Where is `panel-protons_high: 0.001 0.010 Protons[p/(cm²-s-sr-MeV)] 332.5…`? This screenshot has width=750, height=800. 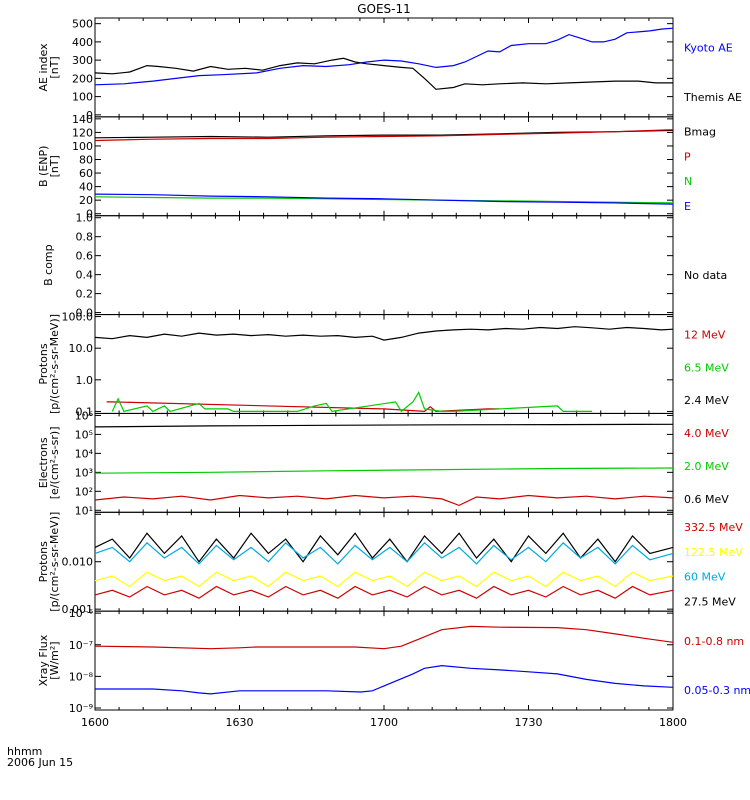
panel-protons_high: 0.001 0.010 Protons[p/(cm²-s-sr-MeV)] 332.5… is located at coordinates (390, 564).